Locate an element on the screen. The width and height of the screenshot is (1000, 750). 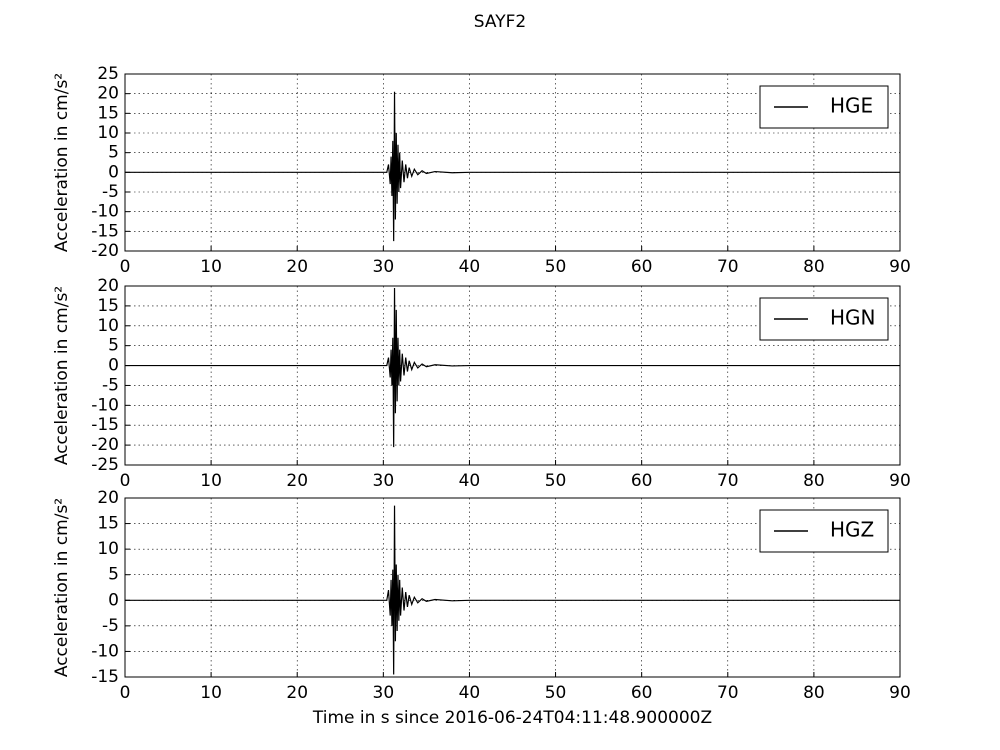
legend-label: HGE is located at coordinates (851, 106).